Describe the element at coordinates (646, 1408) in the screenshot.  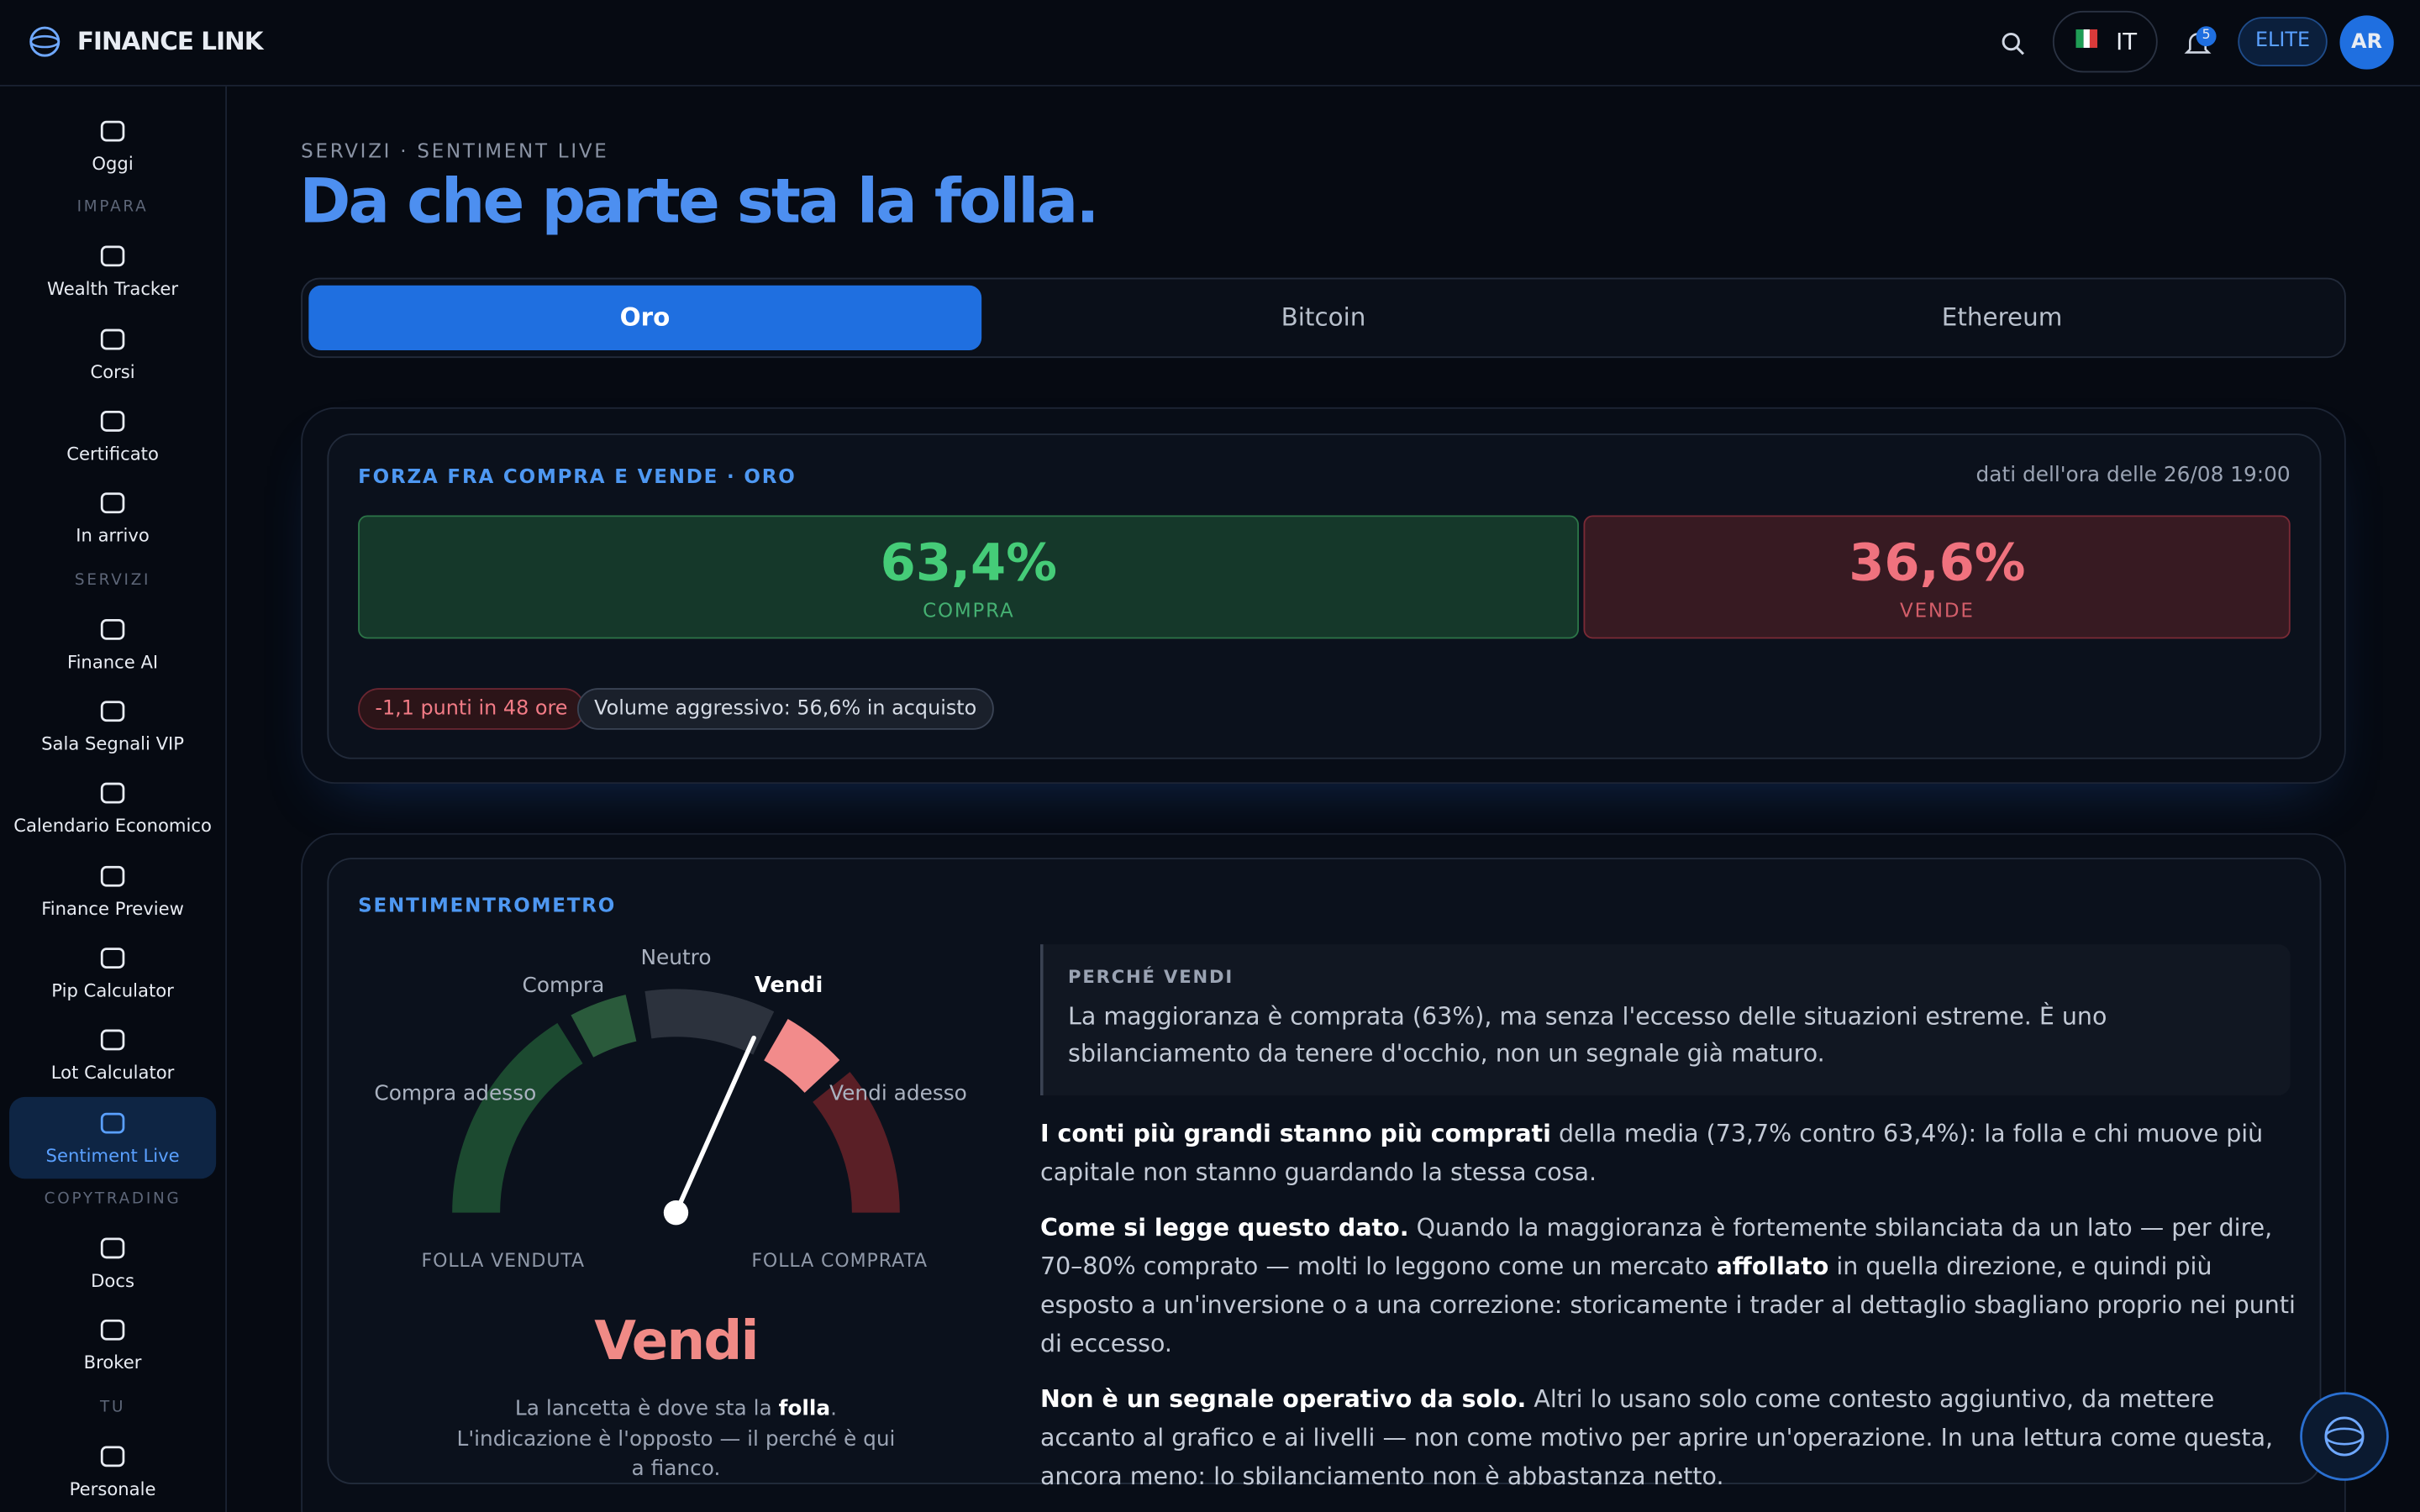
I see `caption-text: La lancetta è dove sta la` at that location.